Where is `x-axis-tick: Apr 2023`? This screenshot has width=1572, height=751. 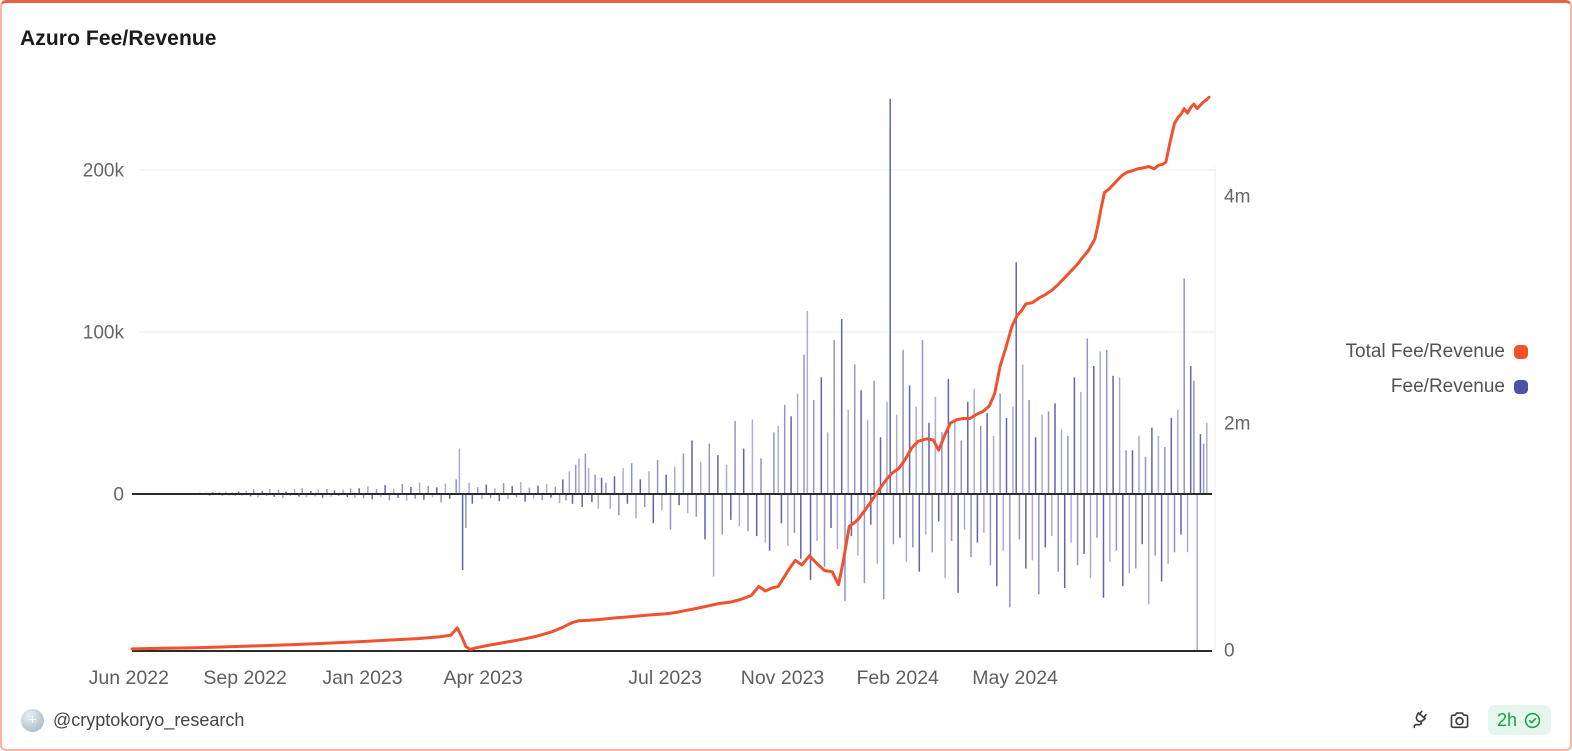
x-axis-tick: Apr 2023 is located at coordinates (483, 678).